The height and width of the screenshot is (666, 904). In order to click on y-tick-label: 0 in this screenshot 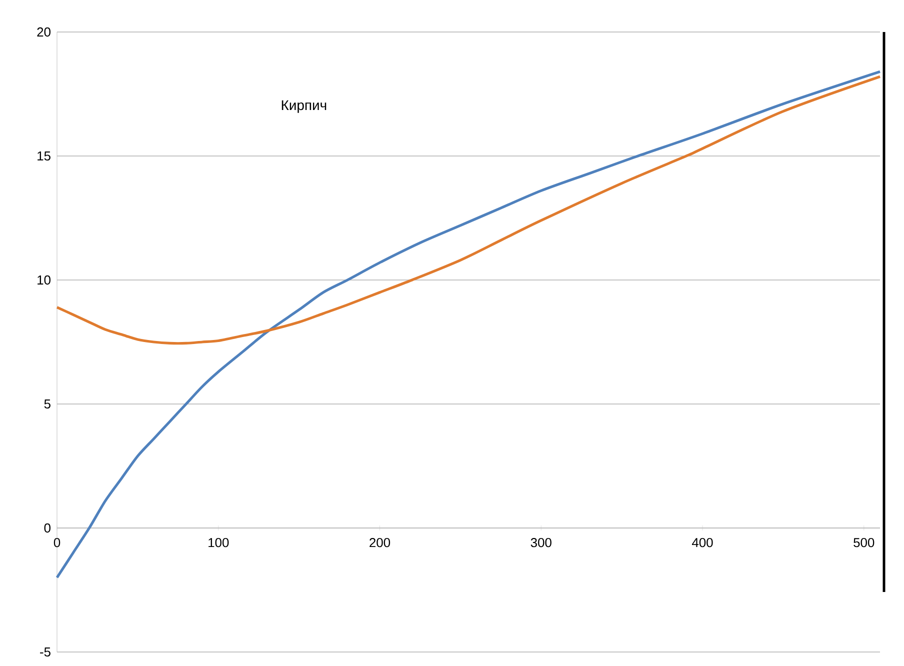, I will do `click(47, 528)`.